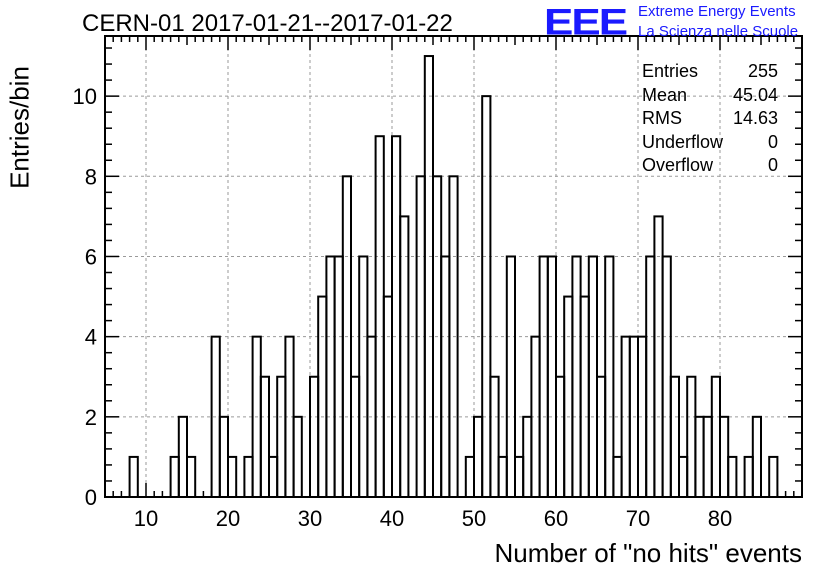 Image resolution: width=836 pixels, height=572 pixels. Describe the element at coordinates (683, 141) in the screenshot. I see `stat-label: Underflow` at that location.